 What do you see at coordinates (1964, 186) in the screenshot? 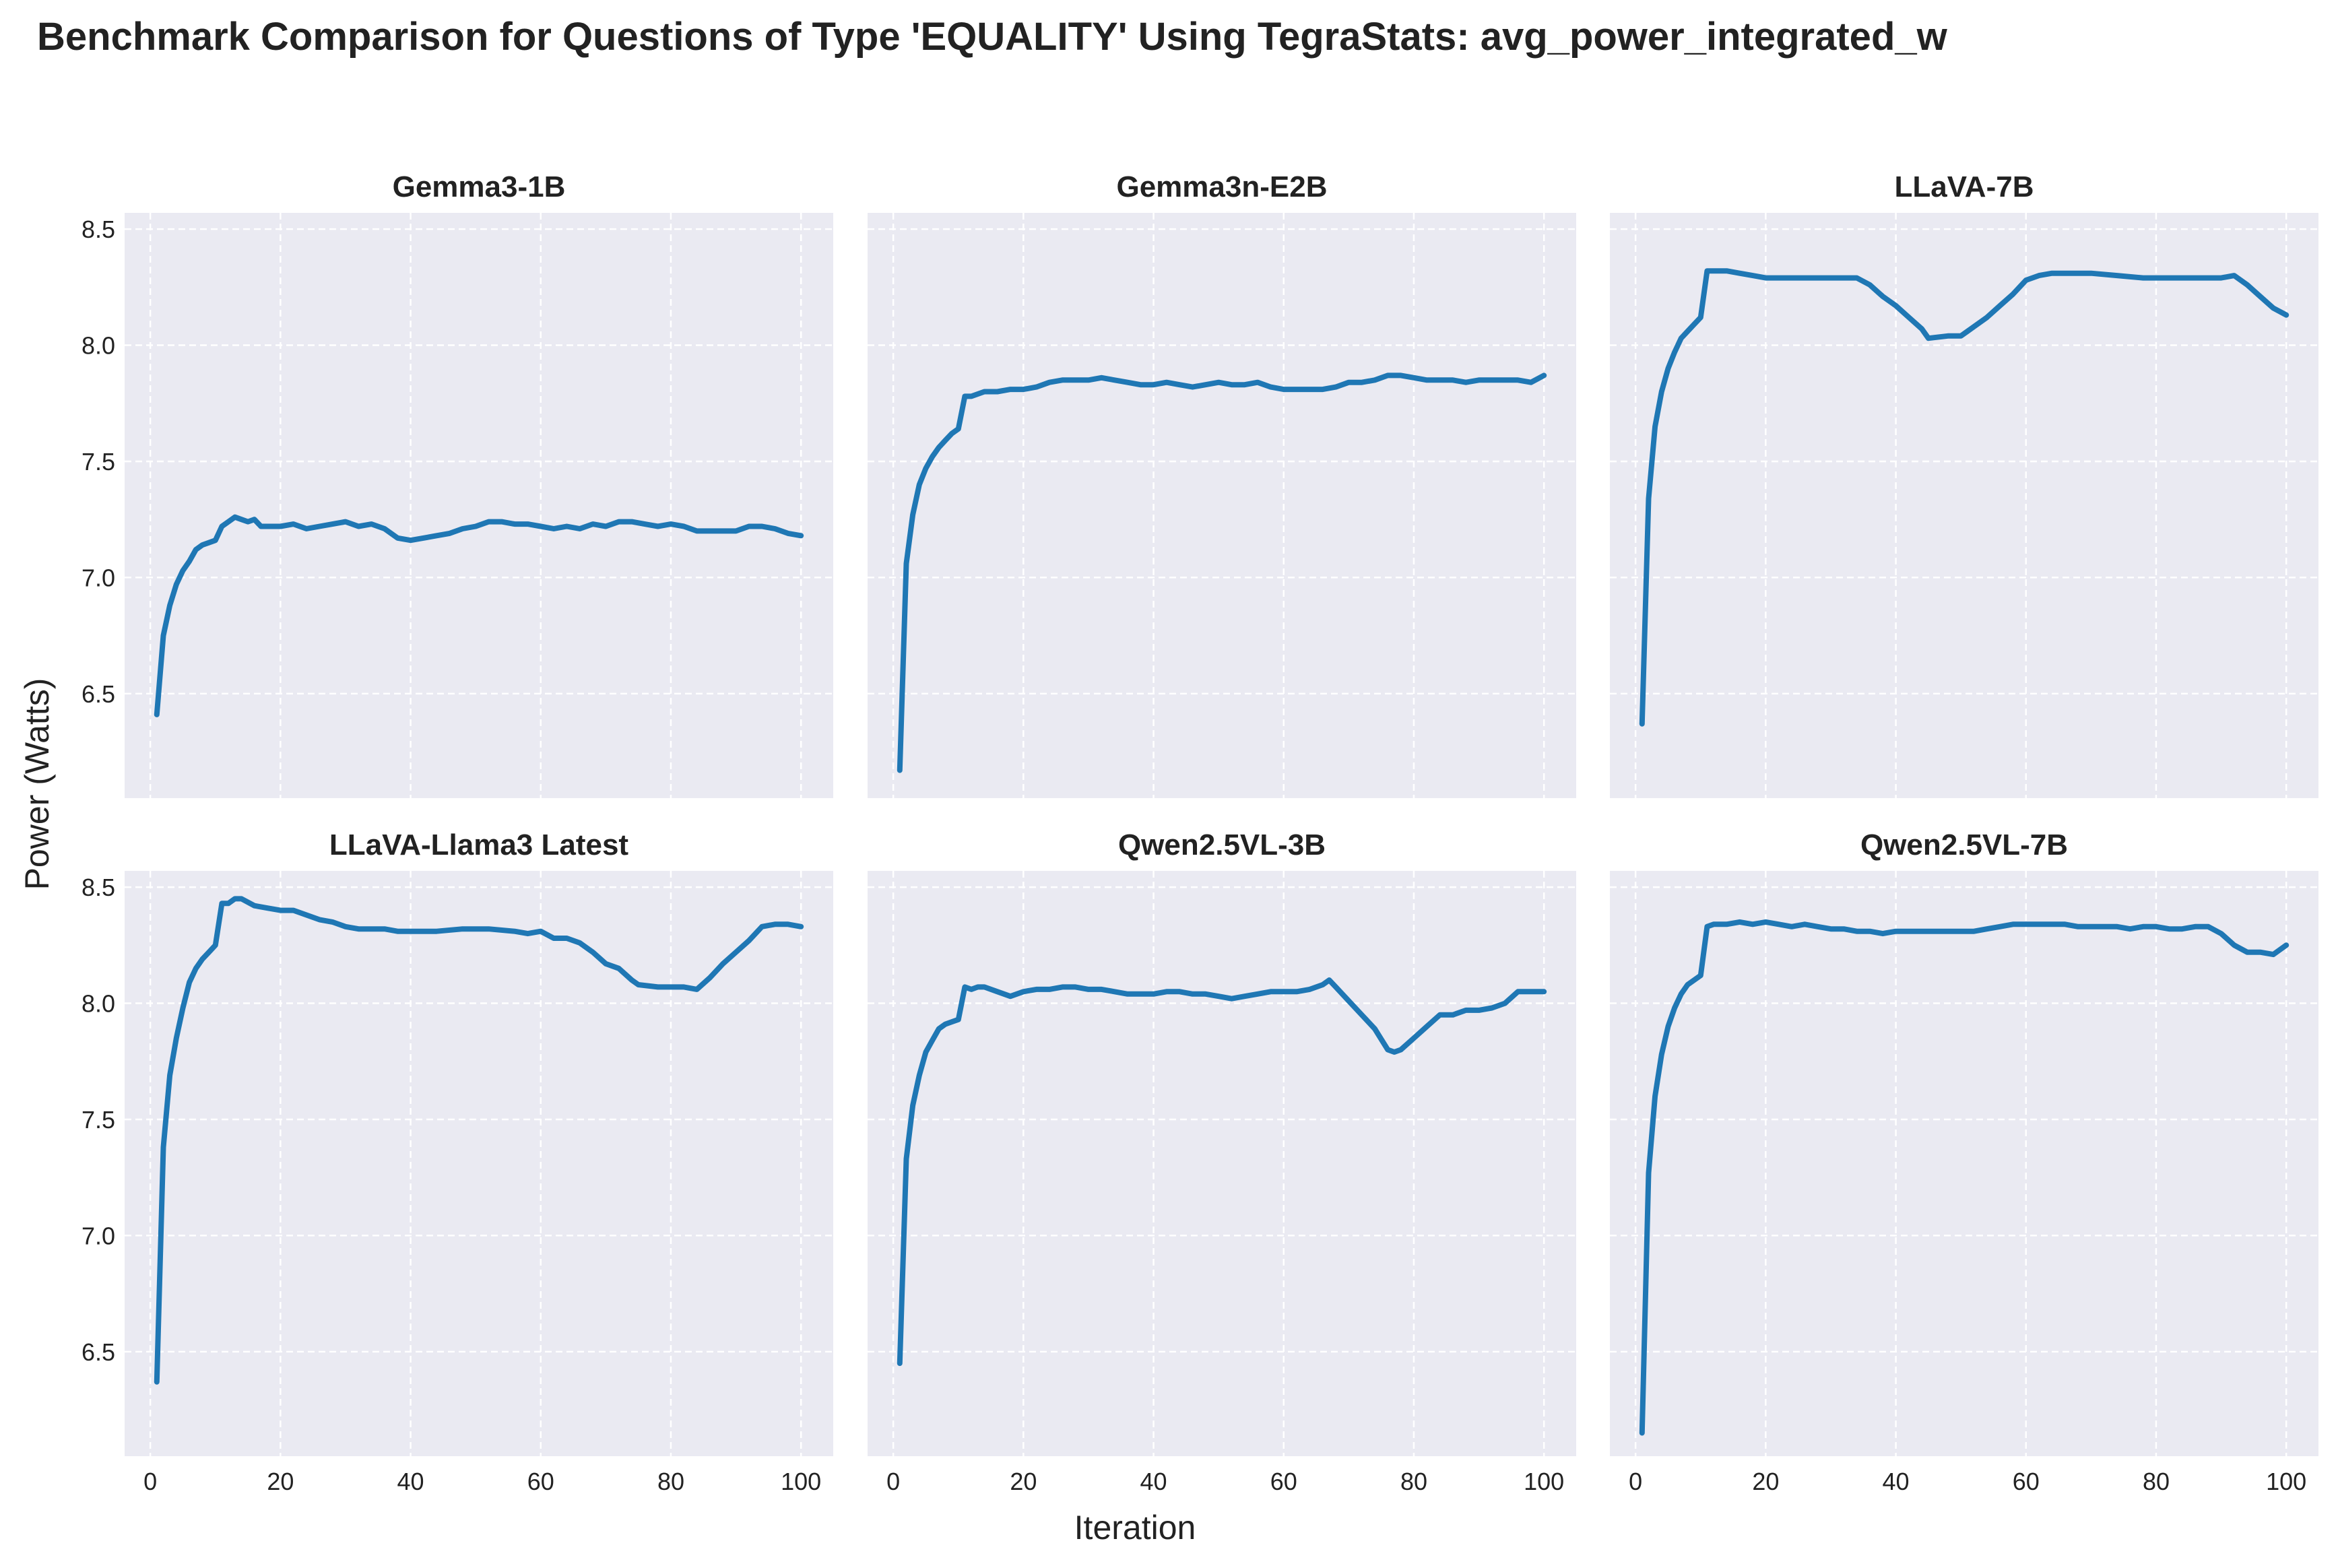
I see `subplot-title: LLaVA-7B` at bounding box center [1964, 186].